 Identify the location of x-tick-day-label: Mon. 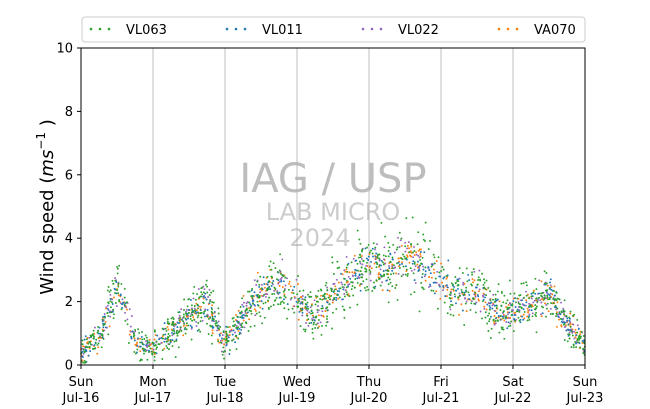
(152, 382).